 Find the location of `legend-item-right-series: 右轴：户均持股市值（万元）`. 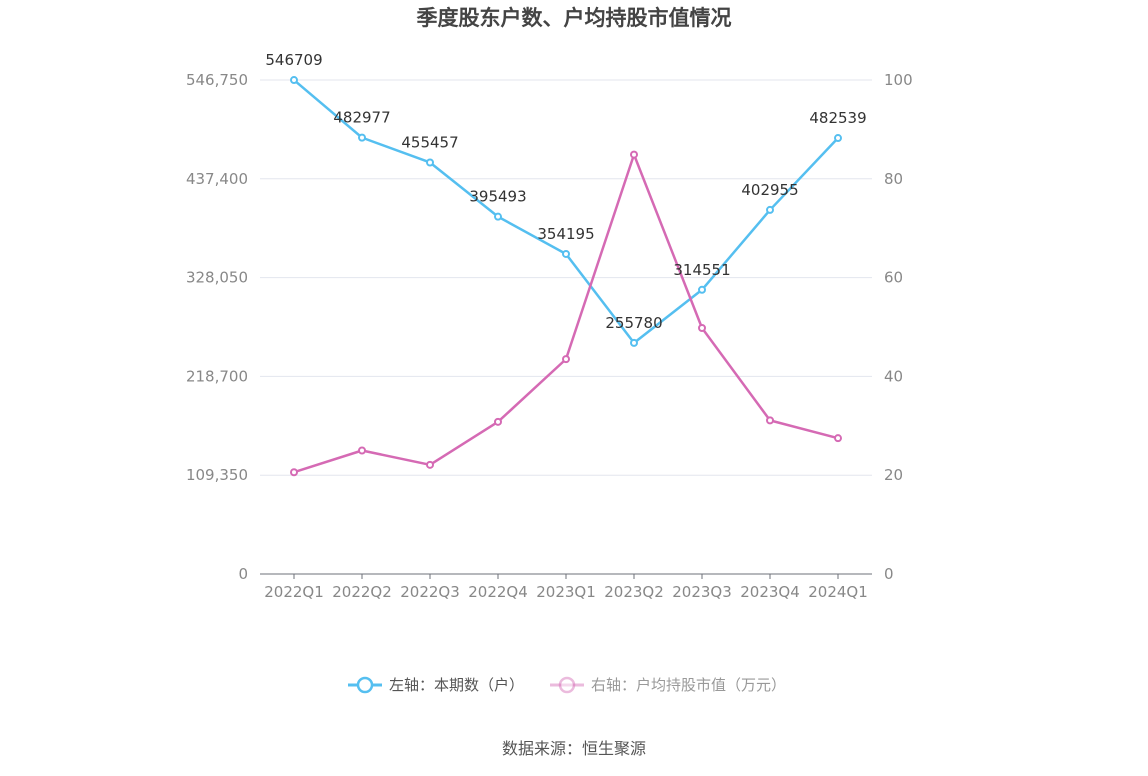

legend-item-right-series: 右轴：户均持股市值（万元） is located at coordinates (668, 685).